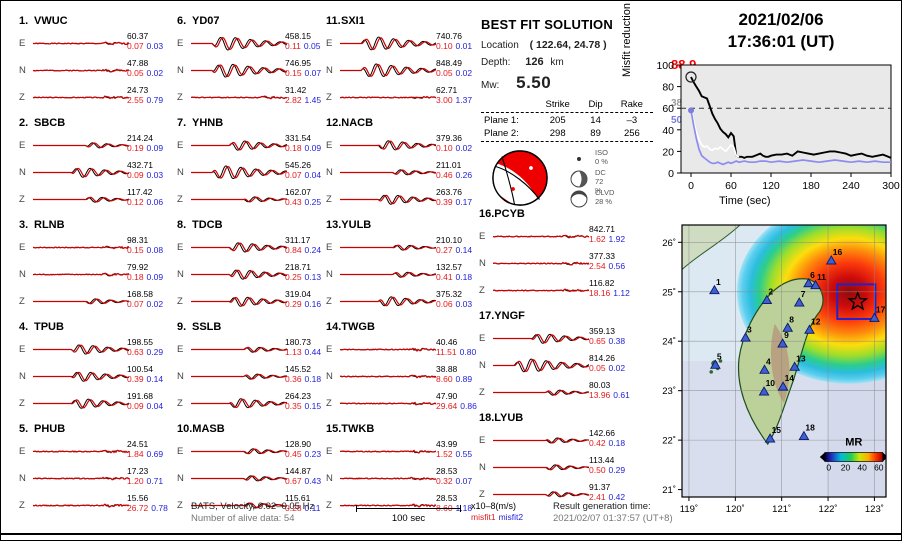  Describe the element at coordinates (293, 202) in the screenshot. I see `trace-misfit1: 0.43` at that location.